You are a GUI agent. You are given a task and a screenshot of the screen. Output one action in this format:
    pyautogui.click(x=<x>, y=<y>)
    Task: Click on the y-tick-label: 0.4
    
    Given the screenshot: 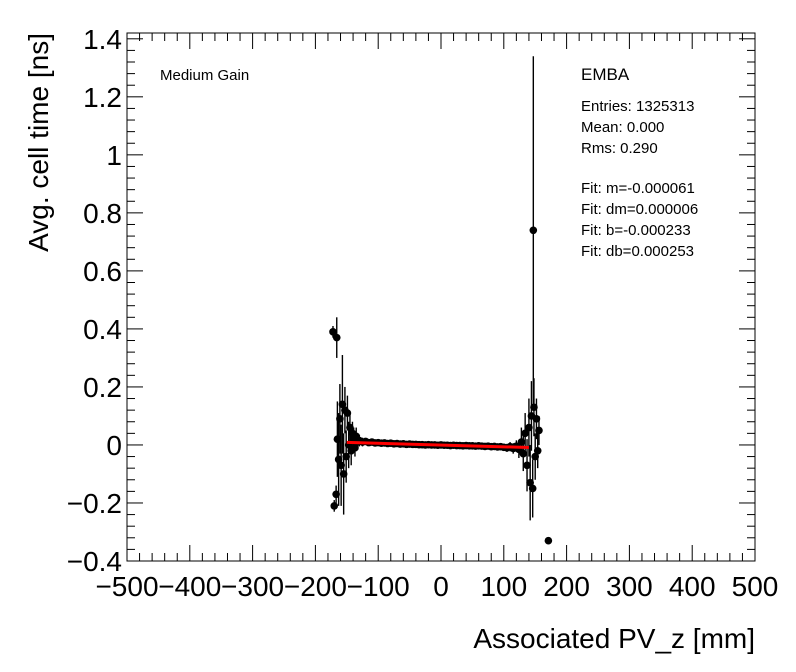 What is the action you would take?
    pyautogui.click(x=102, y=329)
    